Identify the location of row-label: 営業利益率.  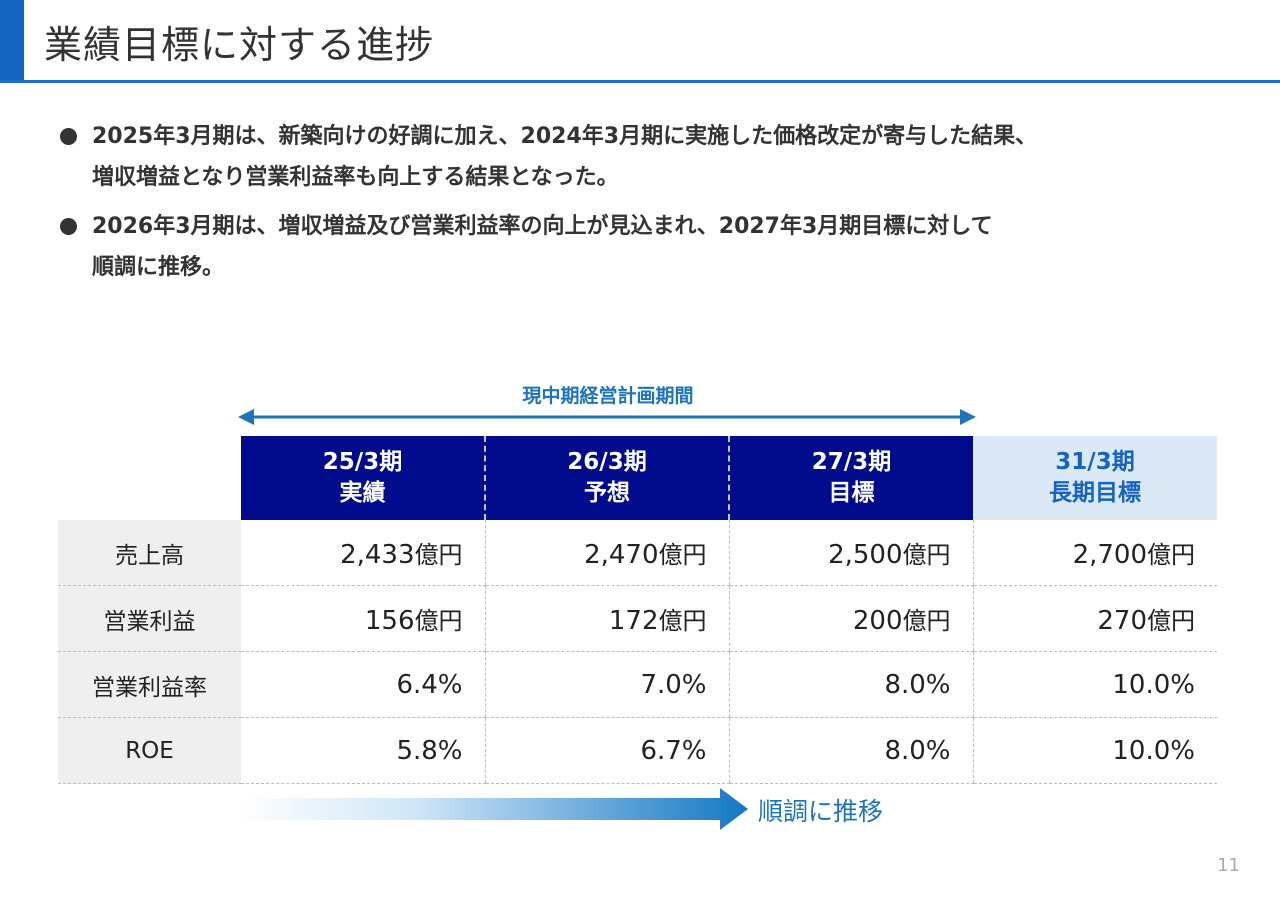
(149, 684).